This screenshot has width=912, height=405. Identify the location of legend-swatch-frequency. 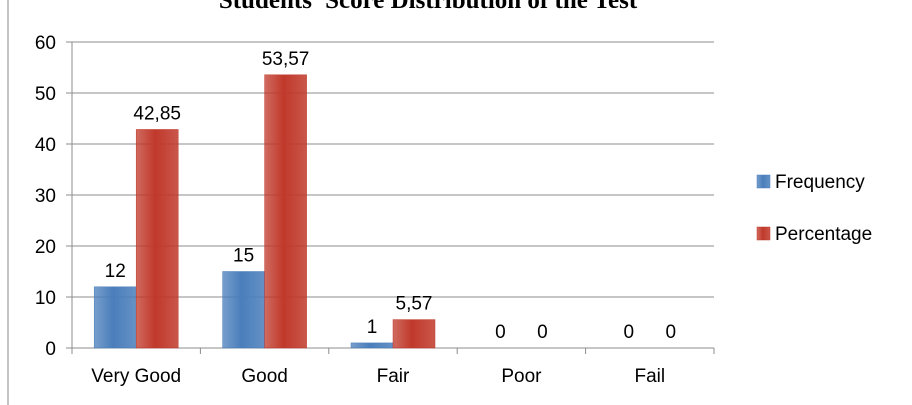
(763, 181).